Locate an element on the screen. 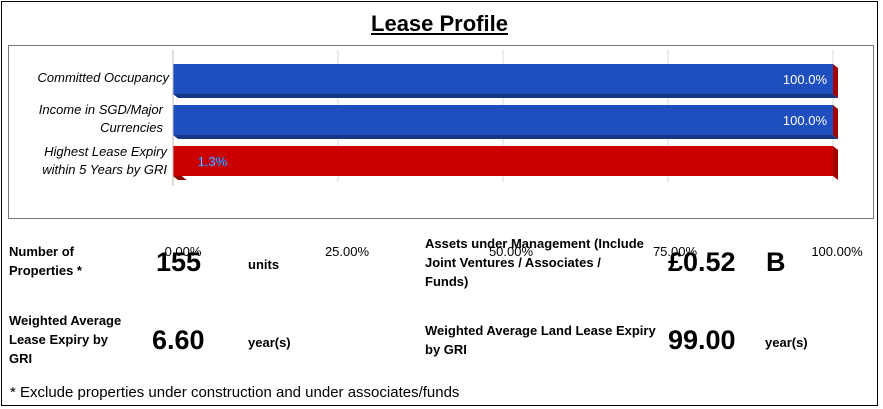 The height and width of the screenshot is (409, 883). wale-value: 6.60 is located at coordinates (178, 340).